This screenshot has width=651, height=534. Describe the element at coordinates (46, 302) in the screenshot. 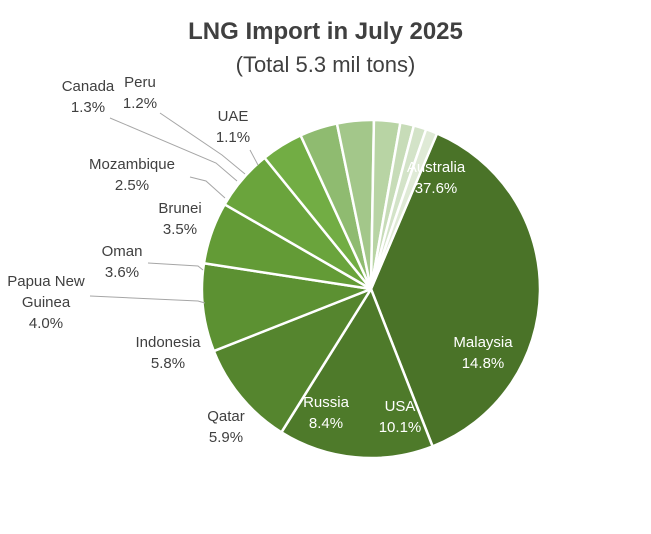

I see `data-label-papua-new-guinea: Papua New Guinea 4.0%` at that location.